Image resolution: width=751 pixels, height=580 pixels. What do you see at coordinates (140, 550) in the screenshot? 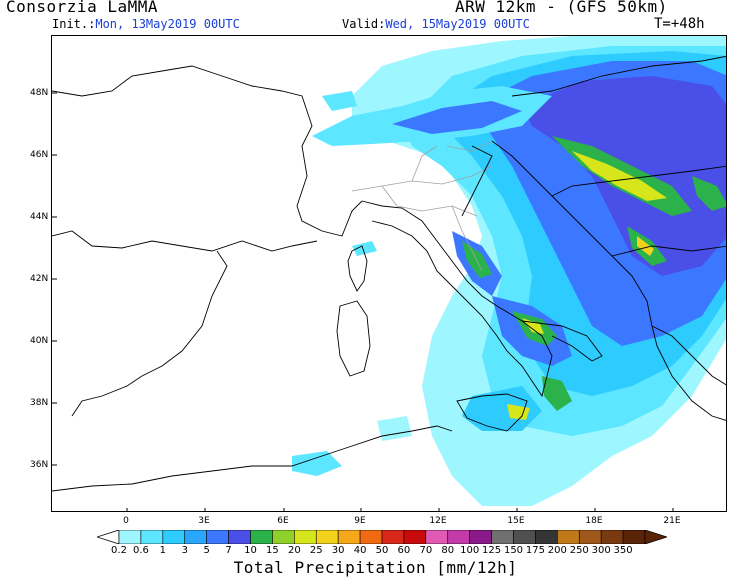
I see `colorbar-label: 0.6` at bounding box center [140, 550].